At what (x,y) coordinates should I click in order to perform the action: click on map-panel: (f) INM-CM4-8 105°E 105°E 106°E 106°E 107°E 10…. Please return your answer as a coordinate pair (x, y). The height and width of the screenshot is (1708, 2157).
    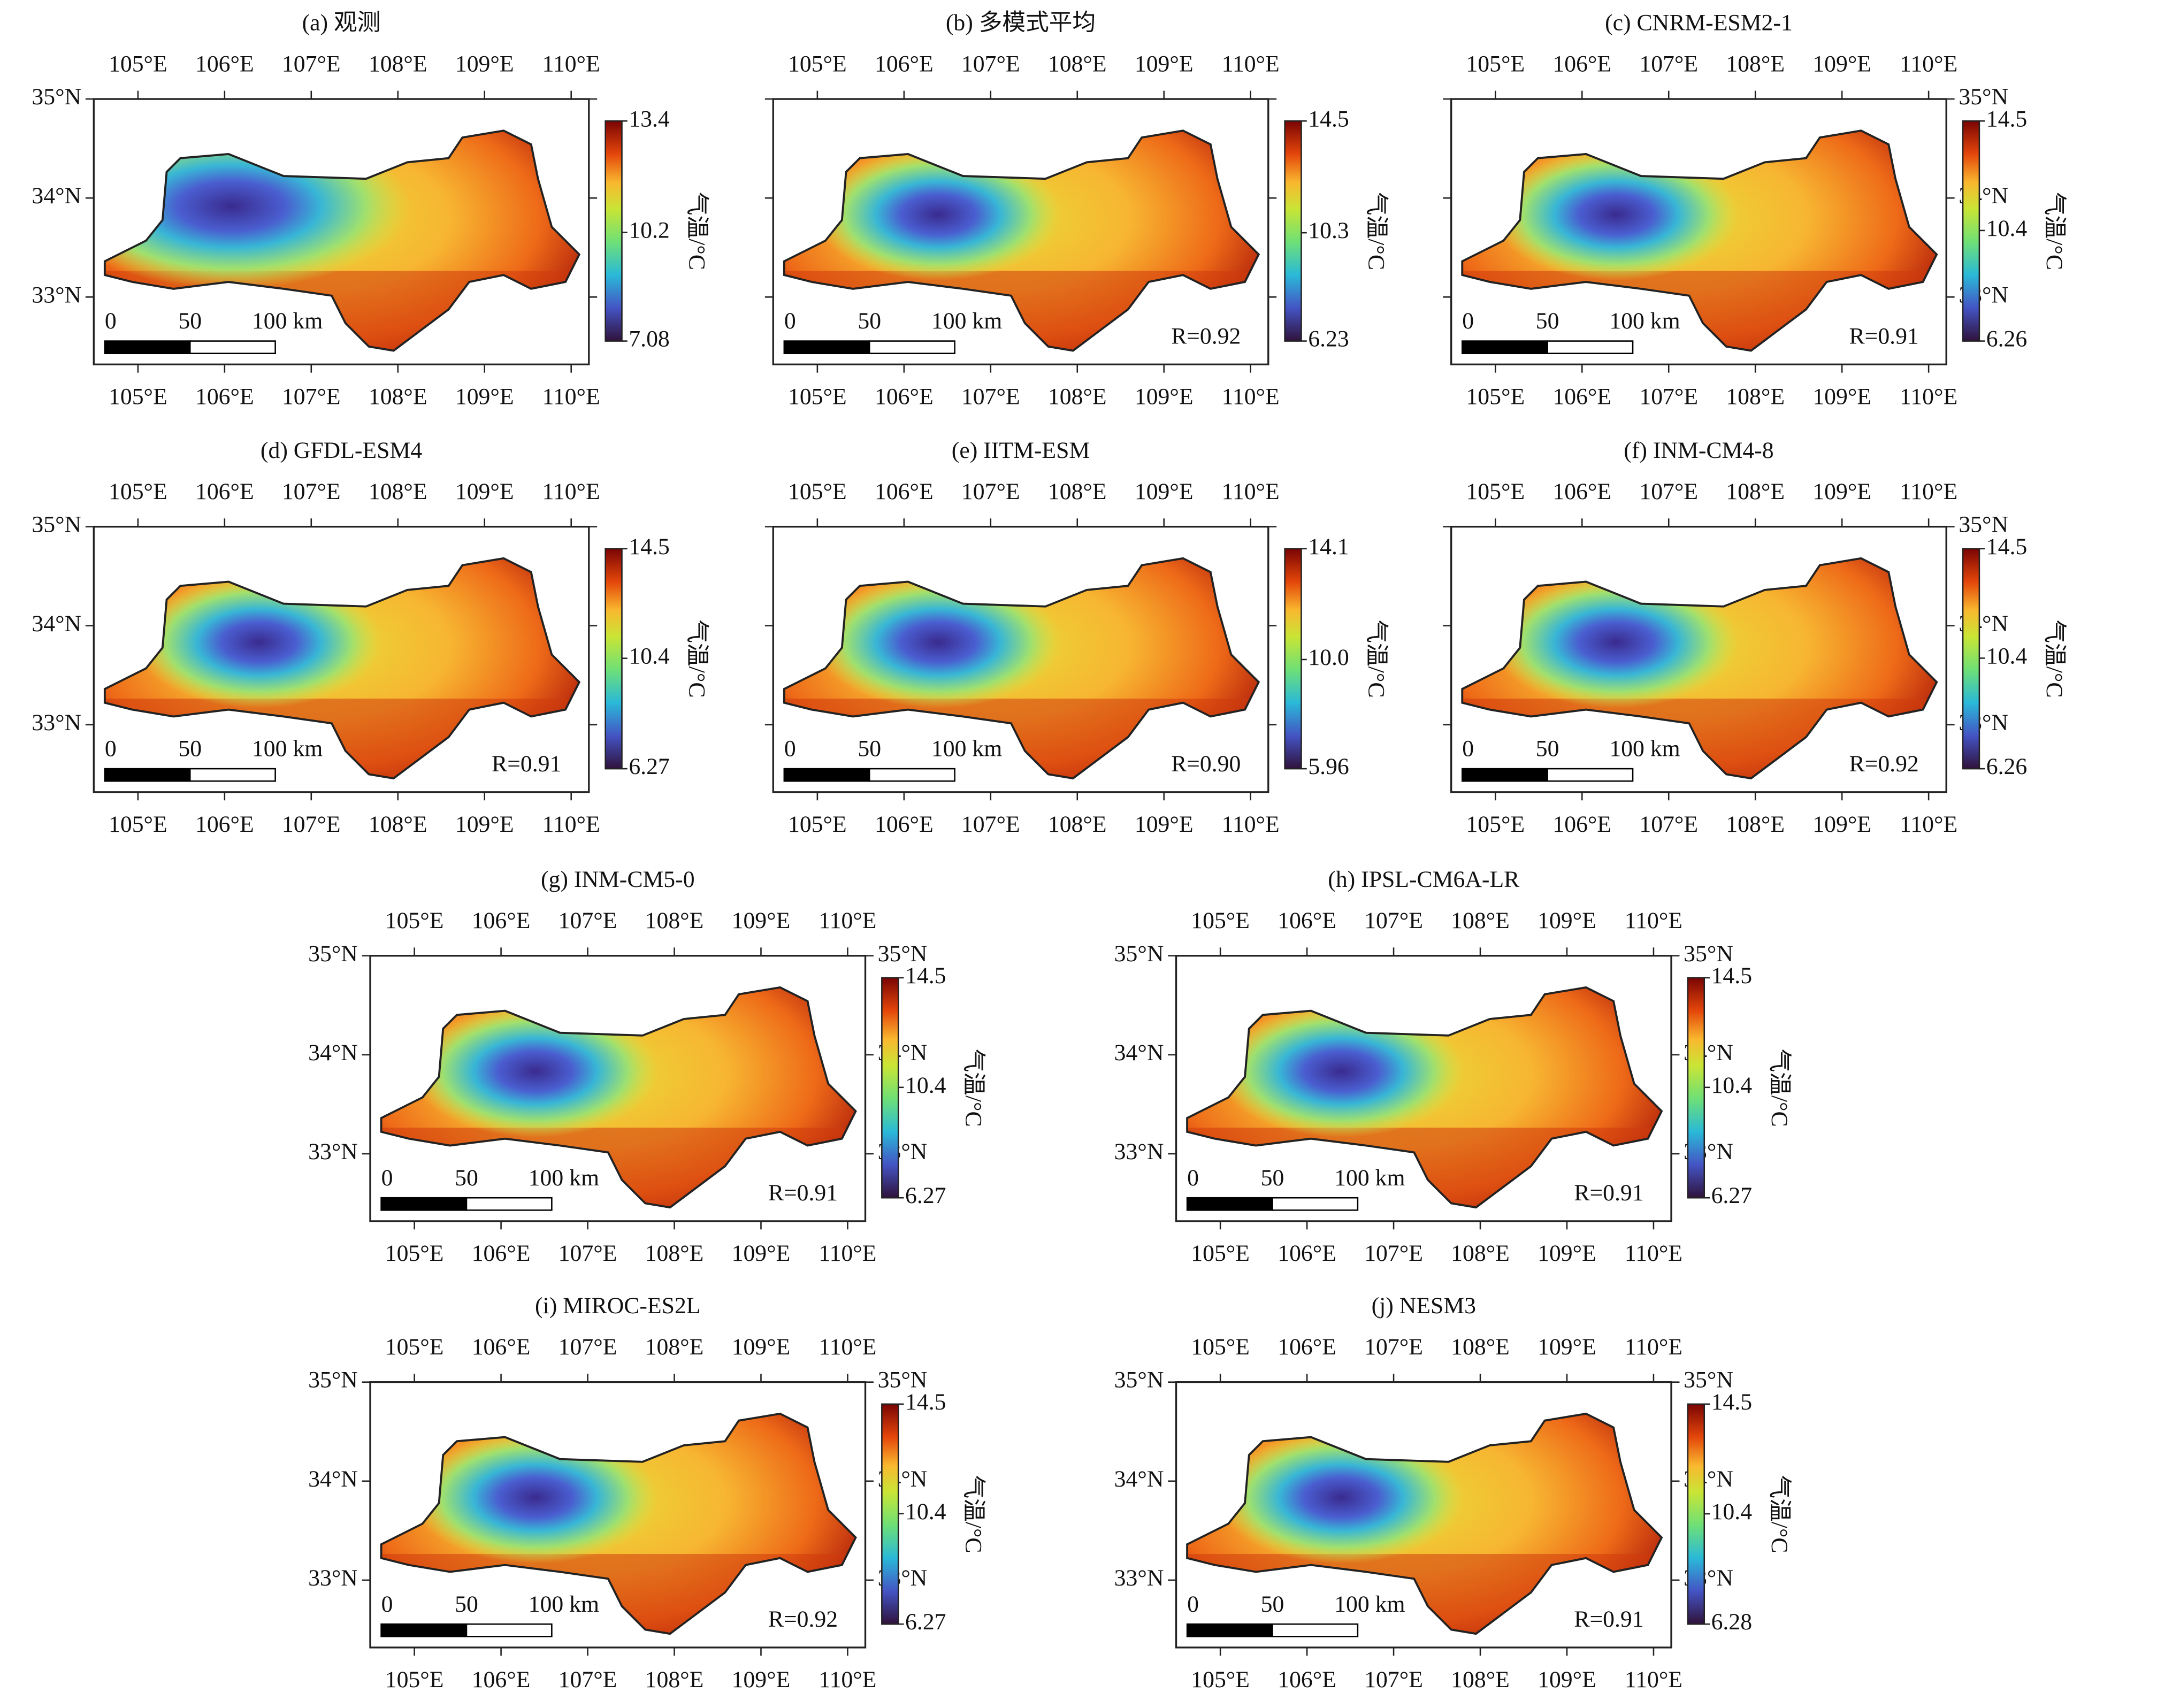
    Looking at the image, I should click on (1755, 637).